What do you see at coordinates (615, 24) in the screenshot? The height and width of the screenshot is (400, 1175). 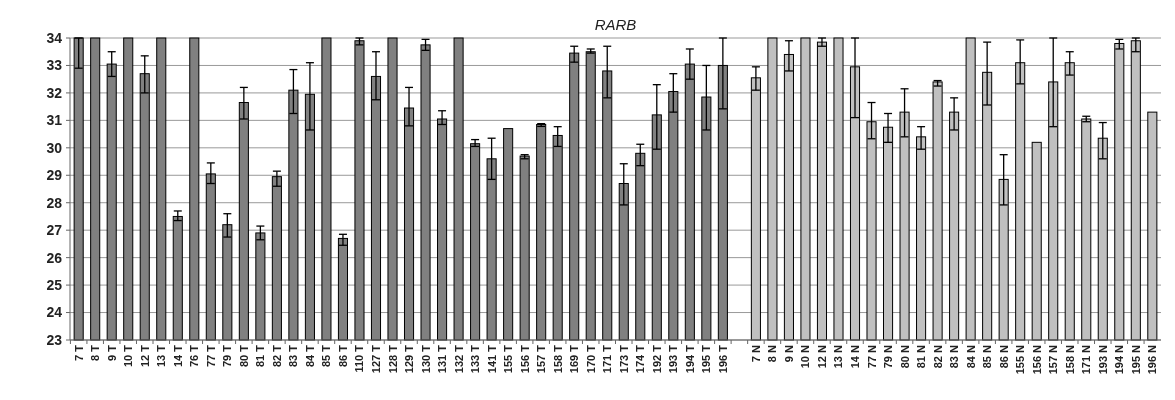 I see `chart-title: RARB` at bounding box center [615, 24].